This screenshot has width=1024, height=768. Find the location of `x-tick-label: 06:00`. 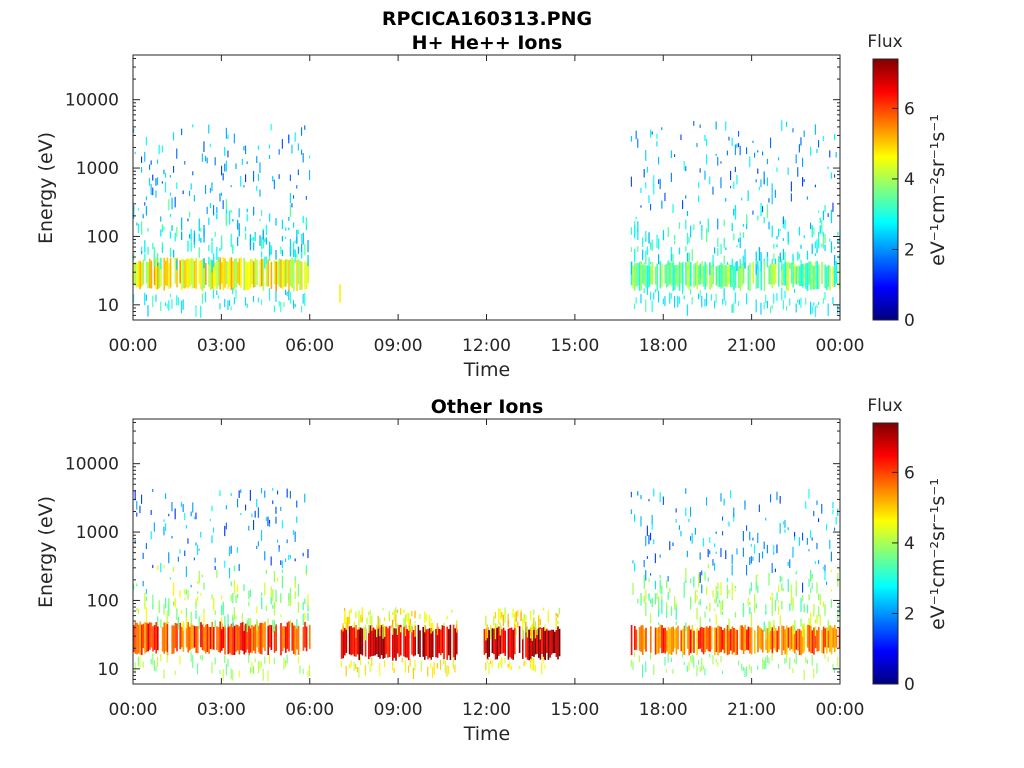

x-tick-label: 06:00 is located at coordinates (309, 346).